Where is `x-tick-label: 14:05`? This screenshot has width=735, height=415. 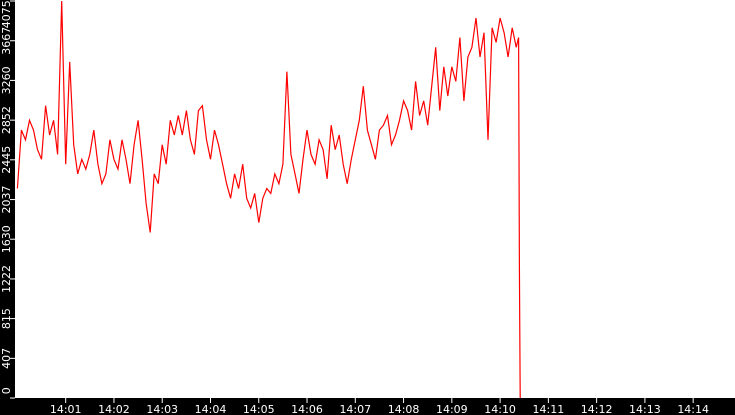 x-tick-label: 14:05 is located at coordinates (259, 409).